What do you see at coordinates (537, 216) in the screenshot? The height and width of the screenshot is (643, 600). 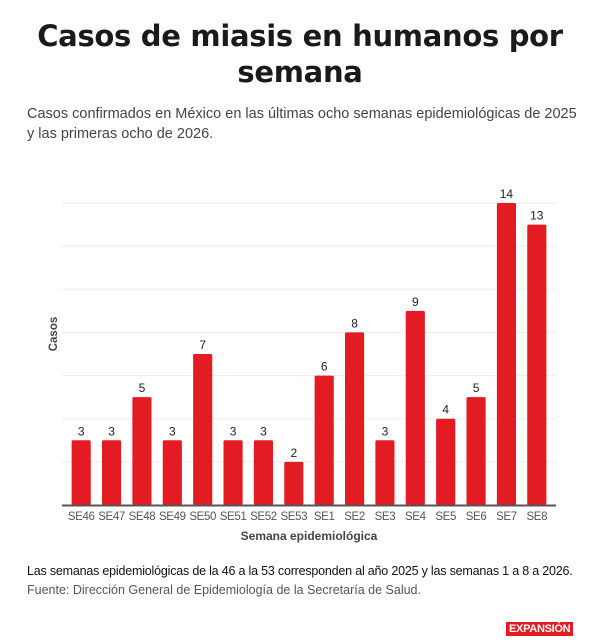 I see `data-label: 13` at bounding box center [537, 216].